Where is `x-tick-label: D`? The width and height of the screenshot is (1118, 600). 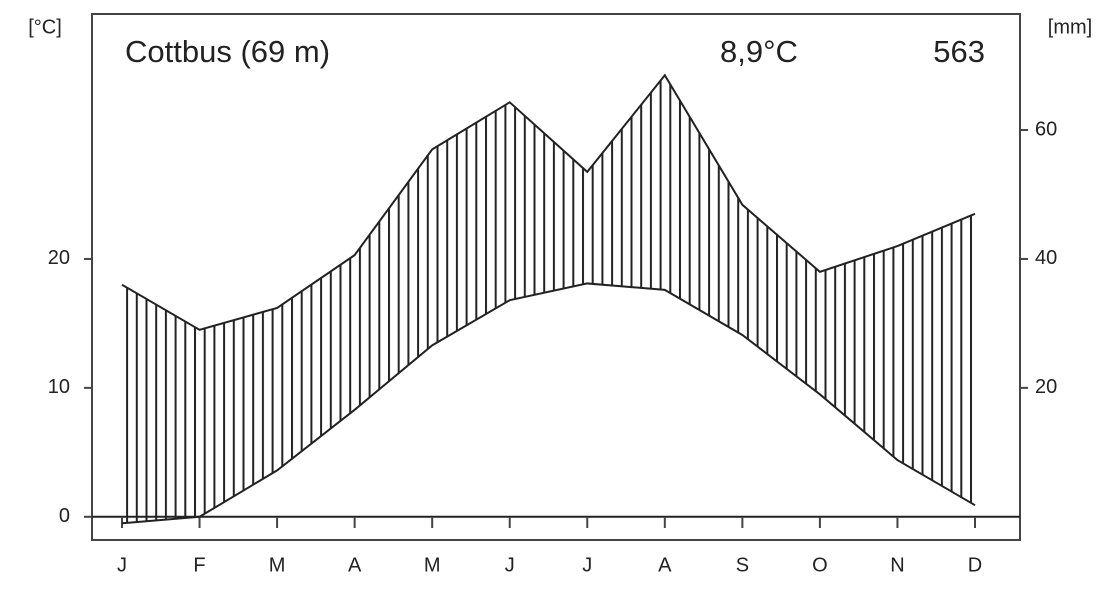 x-tick-label: D is located at coordinates (975, 565).